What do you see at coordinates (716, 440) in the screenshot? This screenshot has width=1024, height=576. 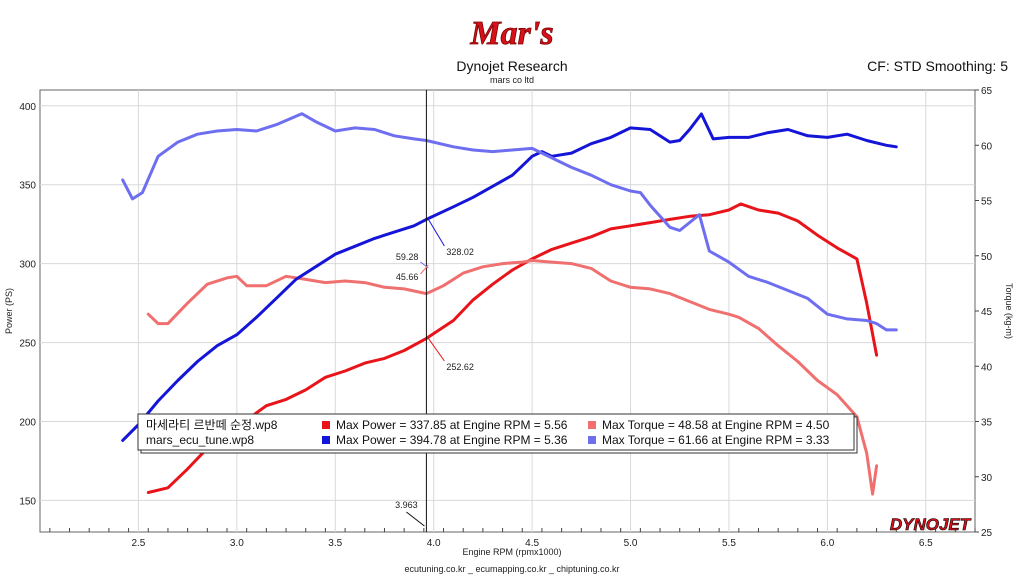 I see `legend-max-torque: Max Torque = 61.66 at Engine RPM = 3.33` at bounding box center [716, 440].